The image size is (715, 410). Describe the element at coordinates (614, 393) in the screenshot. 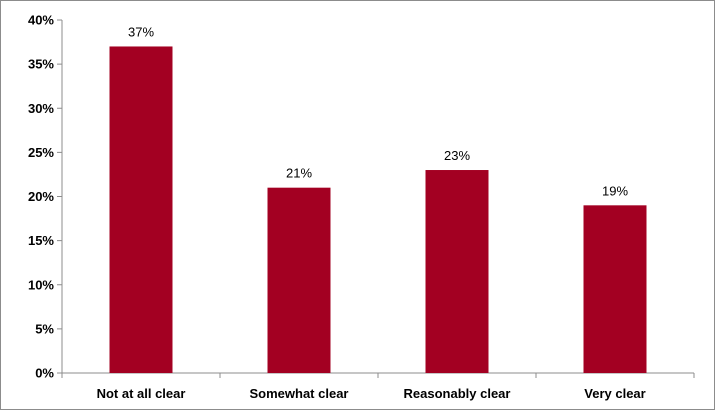

I see `x-category-label: Very clear` at that location.